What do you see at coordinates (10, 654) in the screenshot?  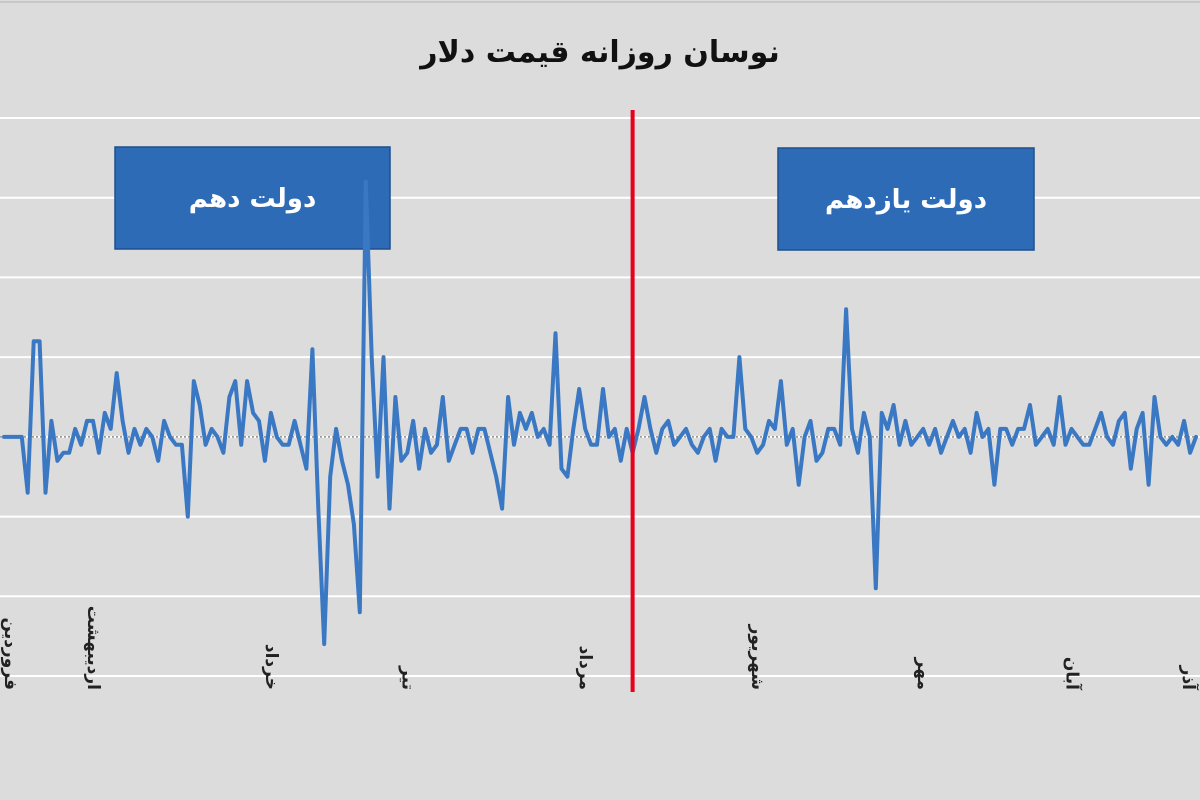 I see `x-tick-label: فروردین` at bounding box center [10, 654].